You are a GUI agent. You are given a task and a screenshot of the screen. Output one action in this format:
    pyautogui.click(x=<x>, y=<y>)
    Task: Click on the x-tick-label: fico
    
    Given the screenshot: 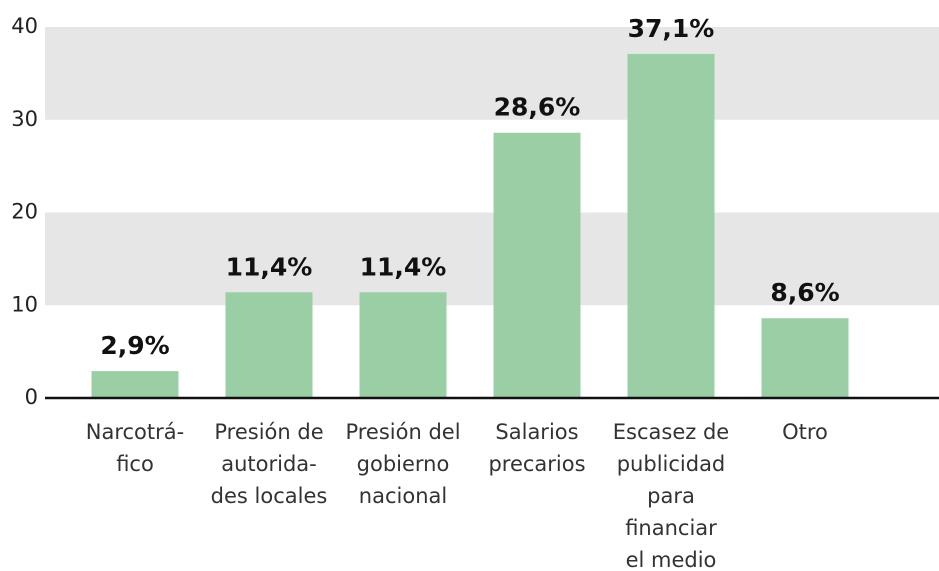 What is the action you would take?
    pyautogui.click(x=135, y=464)
    